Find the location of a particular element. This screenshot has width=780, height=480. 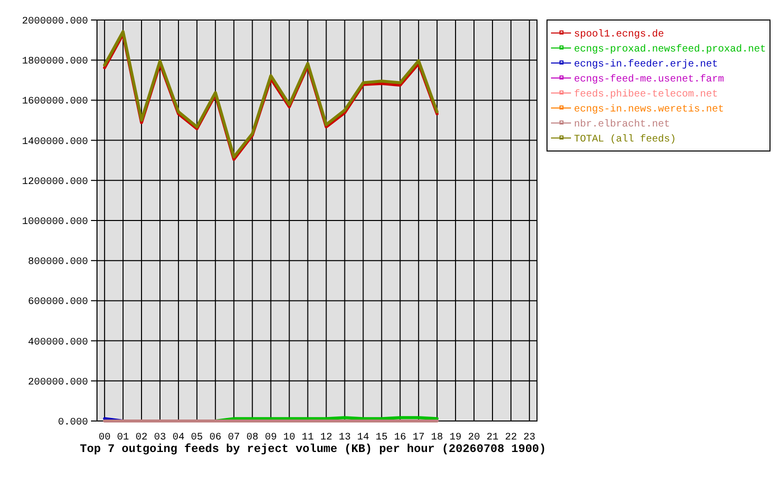

legend-label: TOTAL (all feeds) is located at coordinates (625, 140).